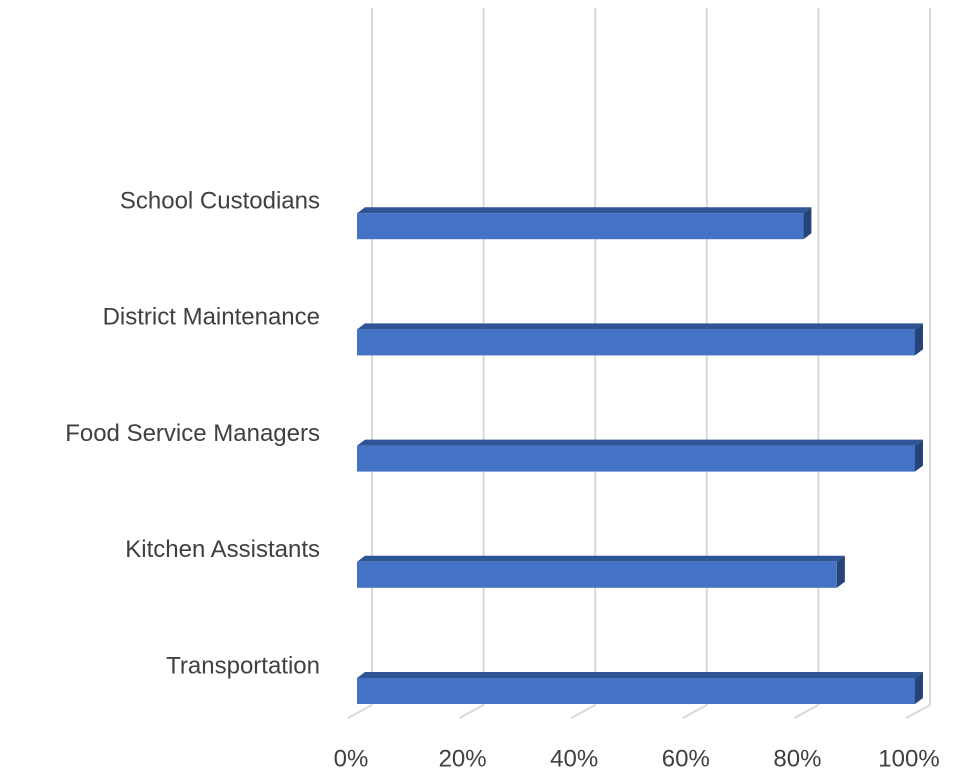 The width and height of the screenshot is (953, 776). I want to click on x-tick-label: 40%, so click(574, 758).